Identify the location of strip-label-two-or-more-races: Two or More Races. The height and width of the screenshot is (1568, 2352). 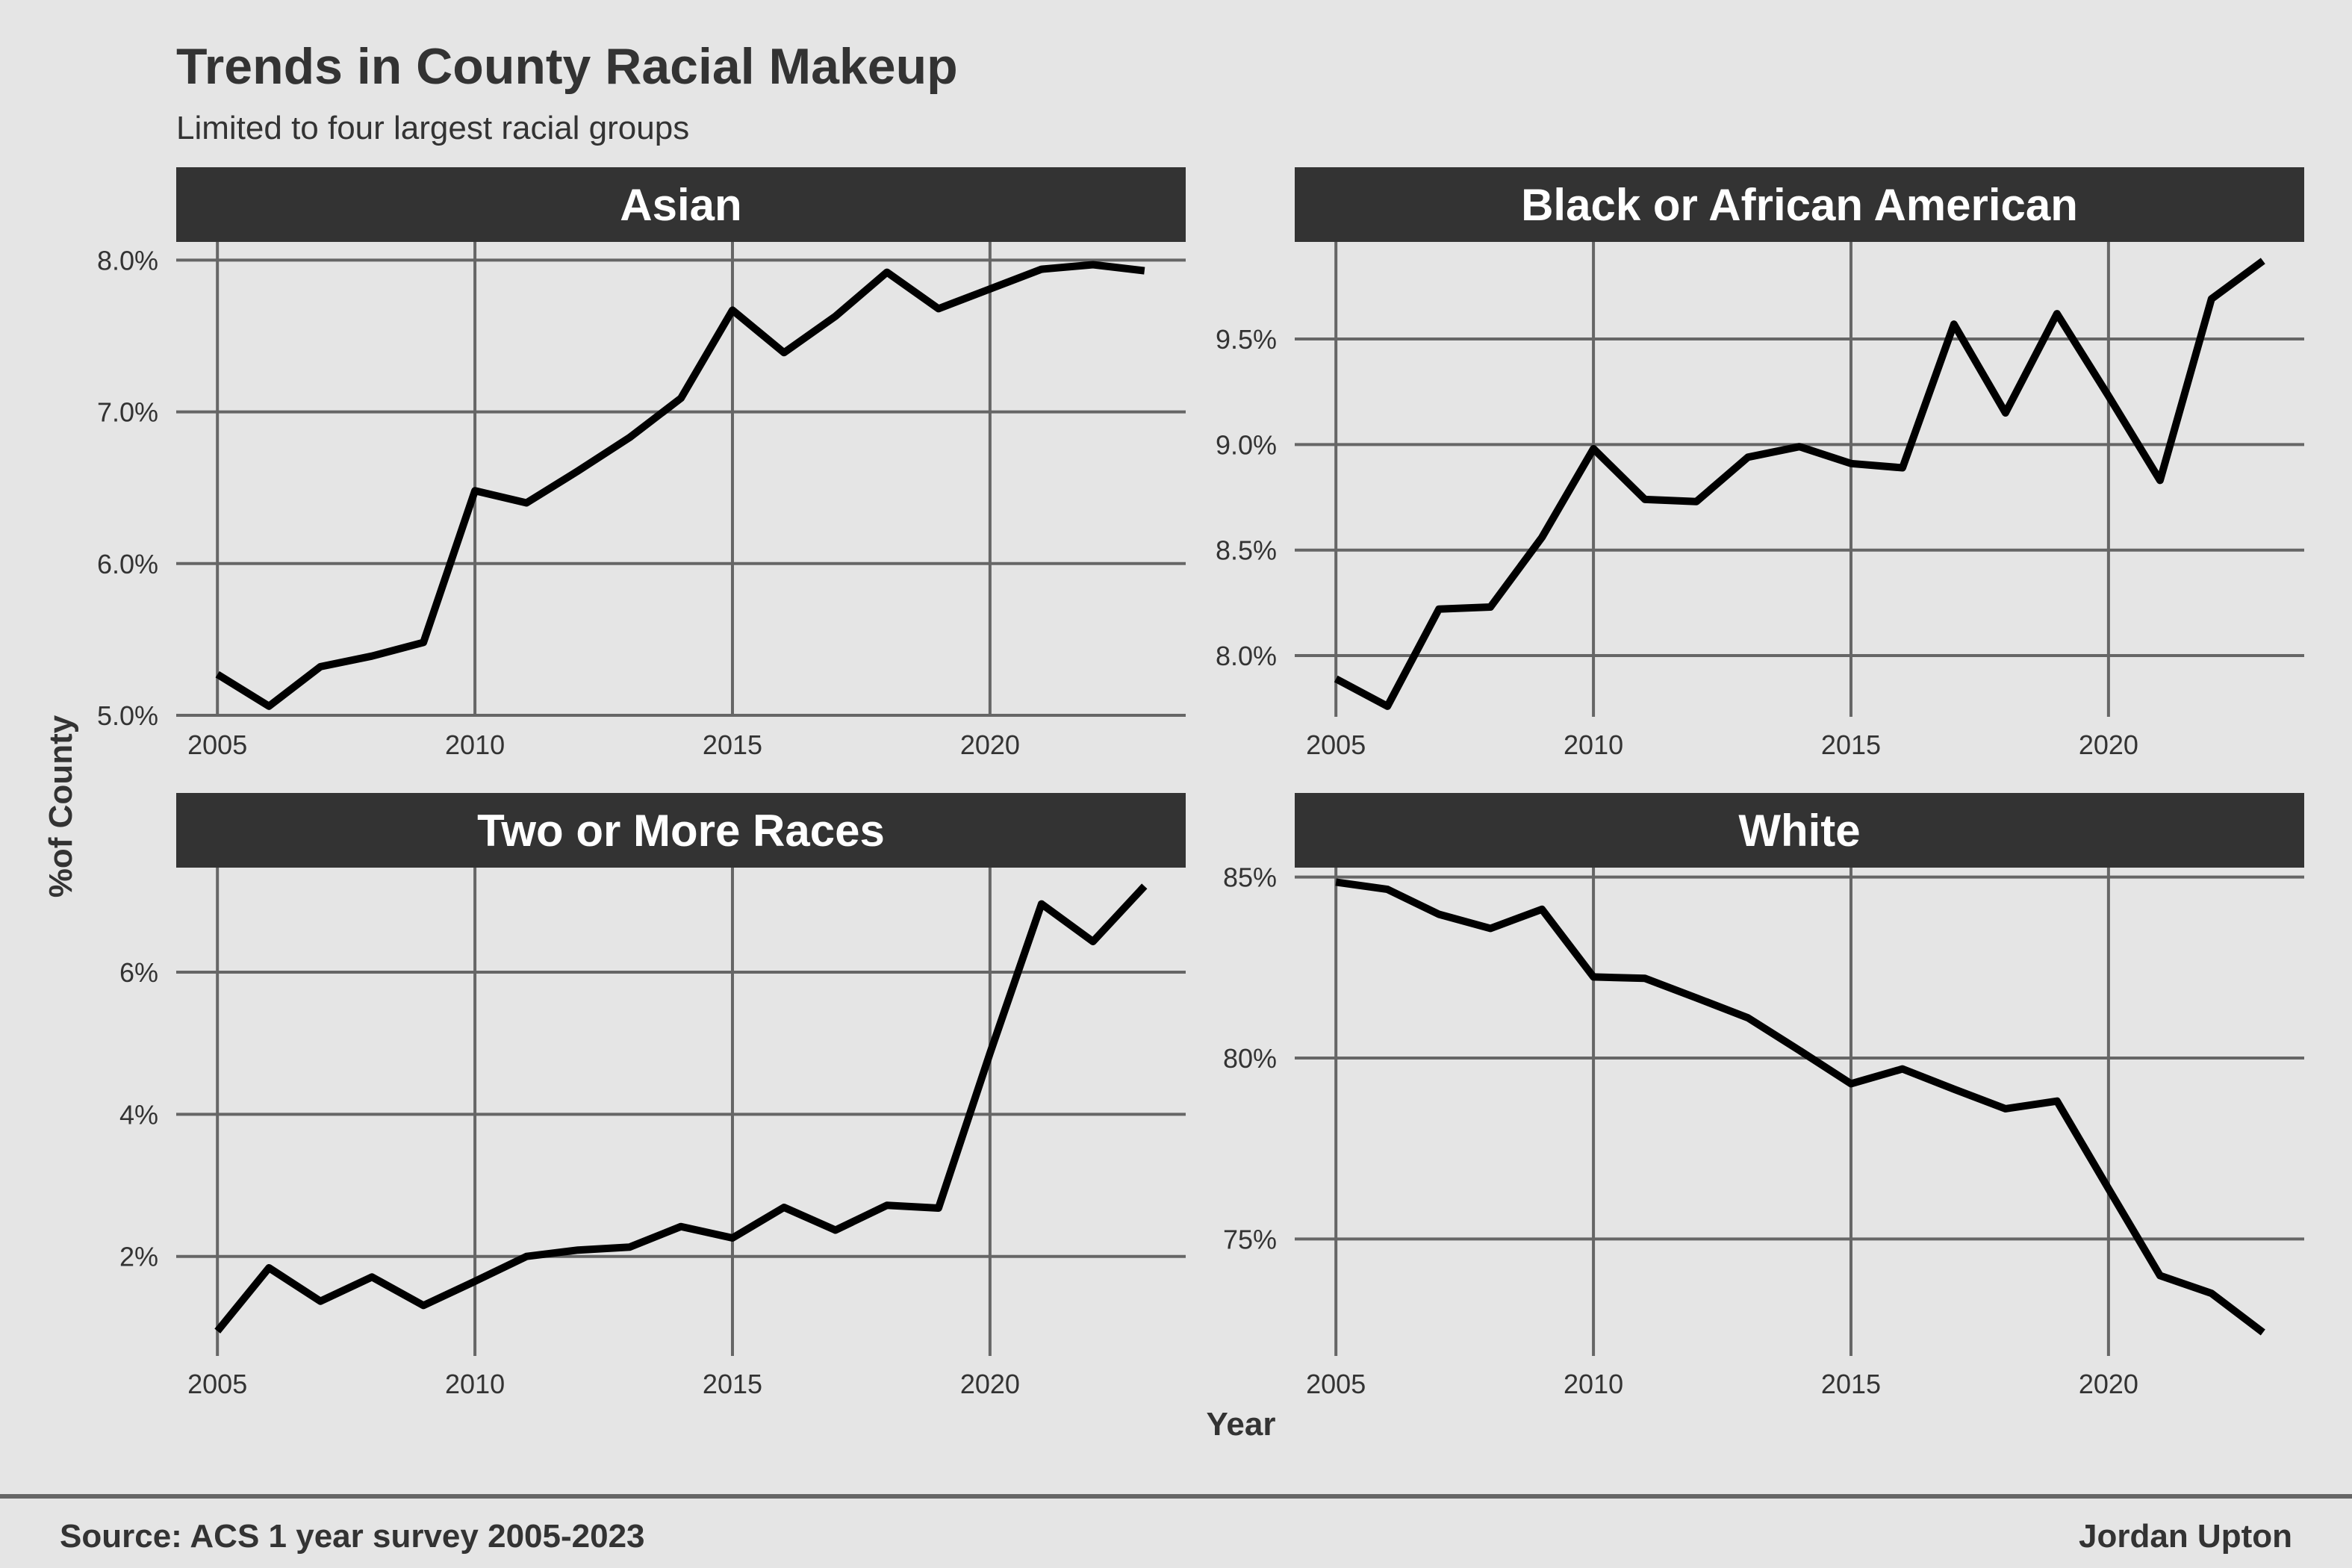
(681, 831).